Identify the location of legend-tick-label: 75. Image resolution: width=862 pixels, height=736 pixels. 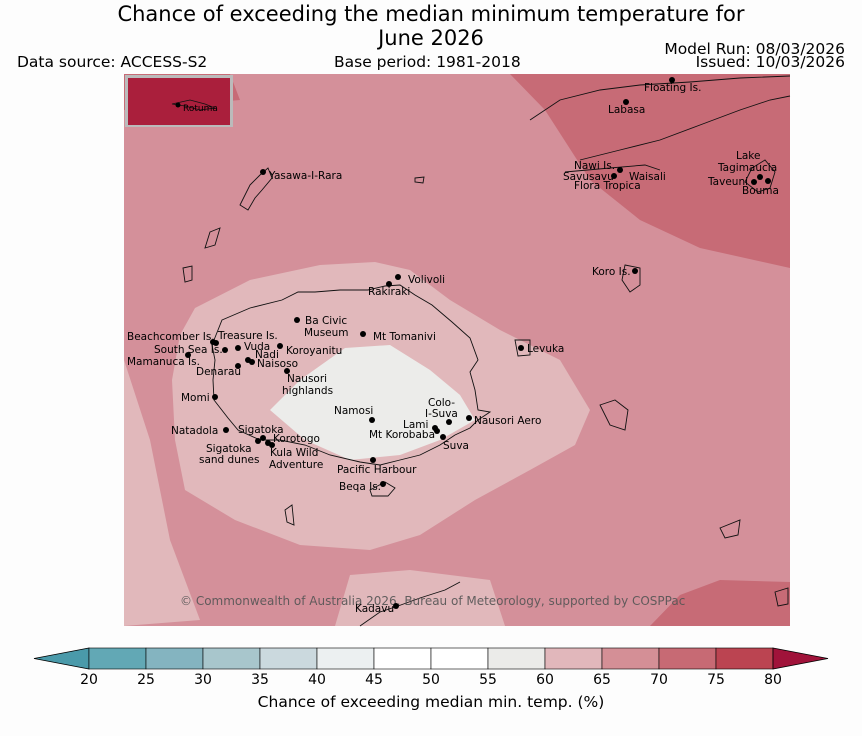
(716, 680).